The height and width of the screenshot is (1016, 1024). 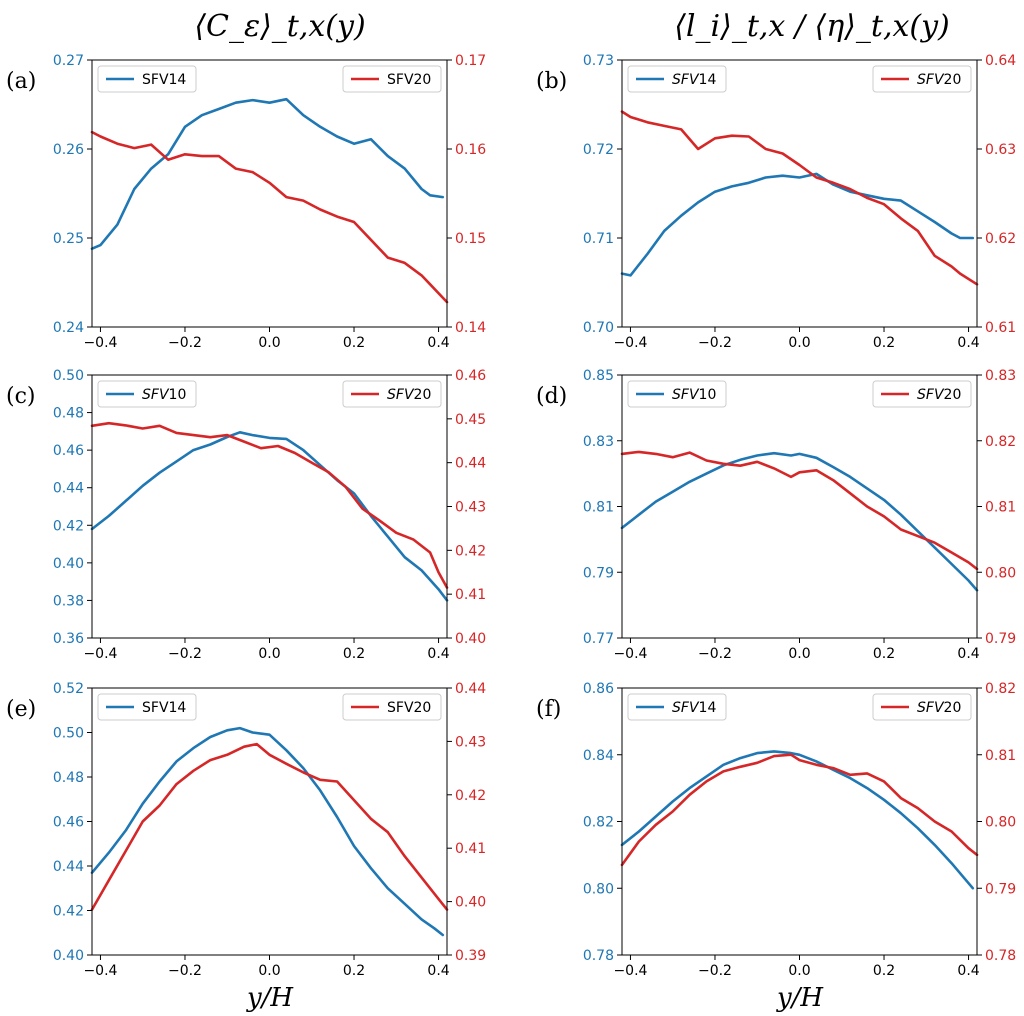 I want to click on panel-label: (f), so click(x=548, y=709).